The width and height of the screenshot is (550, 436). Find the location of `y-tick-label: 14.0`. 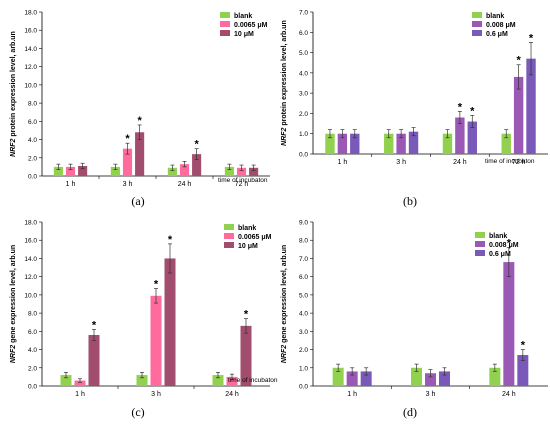

y-tick-label: 14.0 is located at coordinates (30, 259).